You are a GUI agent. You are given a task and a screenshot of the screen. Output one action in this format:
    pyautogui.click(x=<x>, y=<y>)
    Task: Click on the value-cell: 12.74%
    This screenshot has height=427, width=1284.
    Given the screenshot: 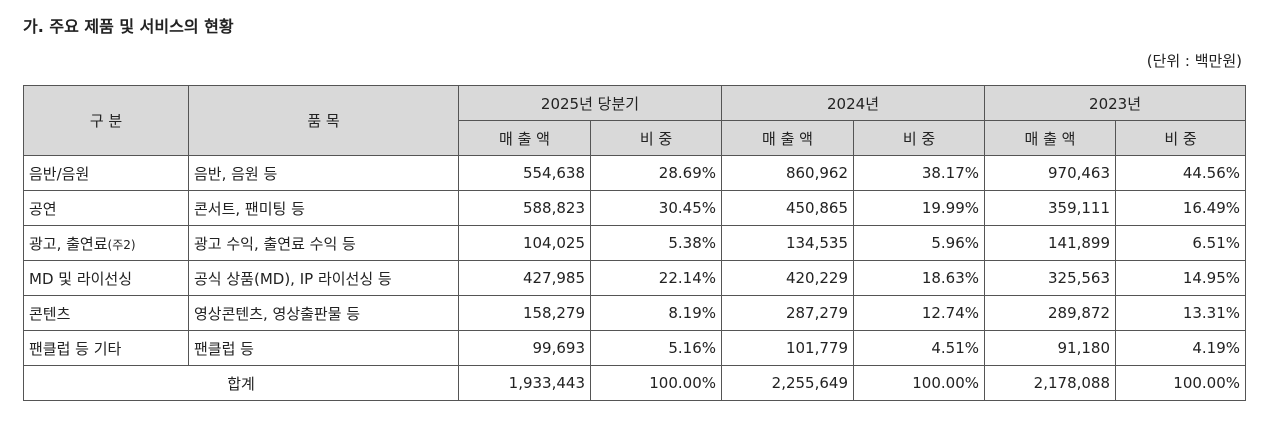 What is the action you would take?
    pyautogui.click(x=919, y=313)
    